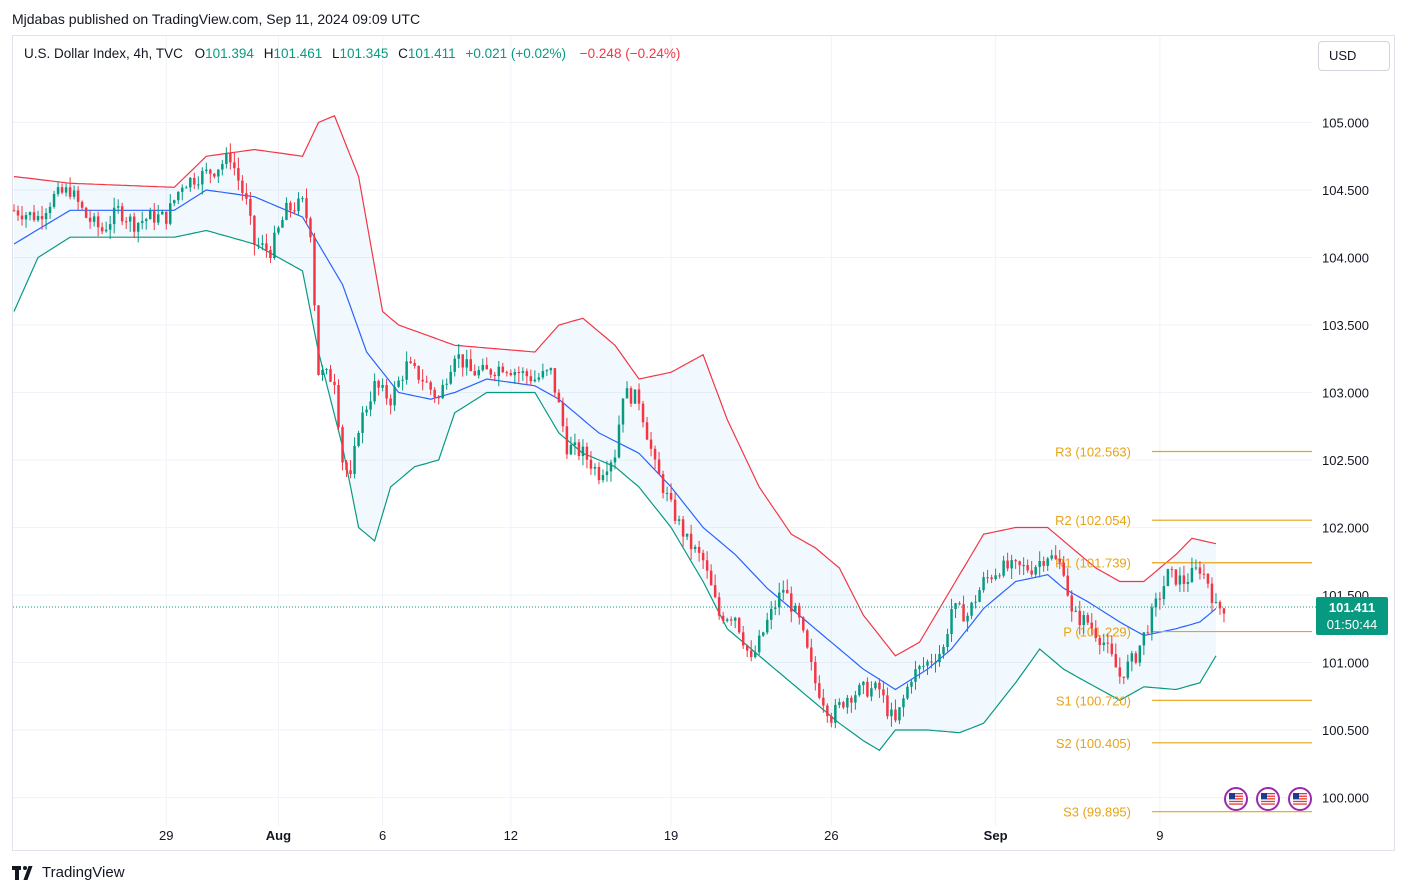  I want to click on currency-button: USD, so click(1354, 56).